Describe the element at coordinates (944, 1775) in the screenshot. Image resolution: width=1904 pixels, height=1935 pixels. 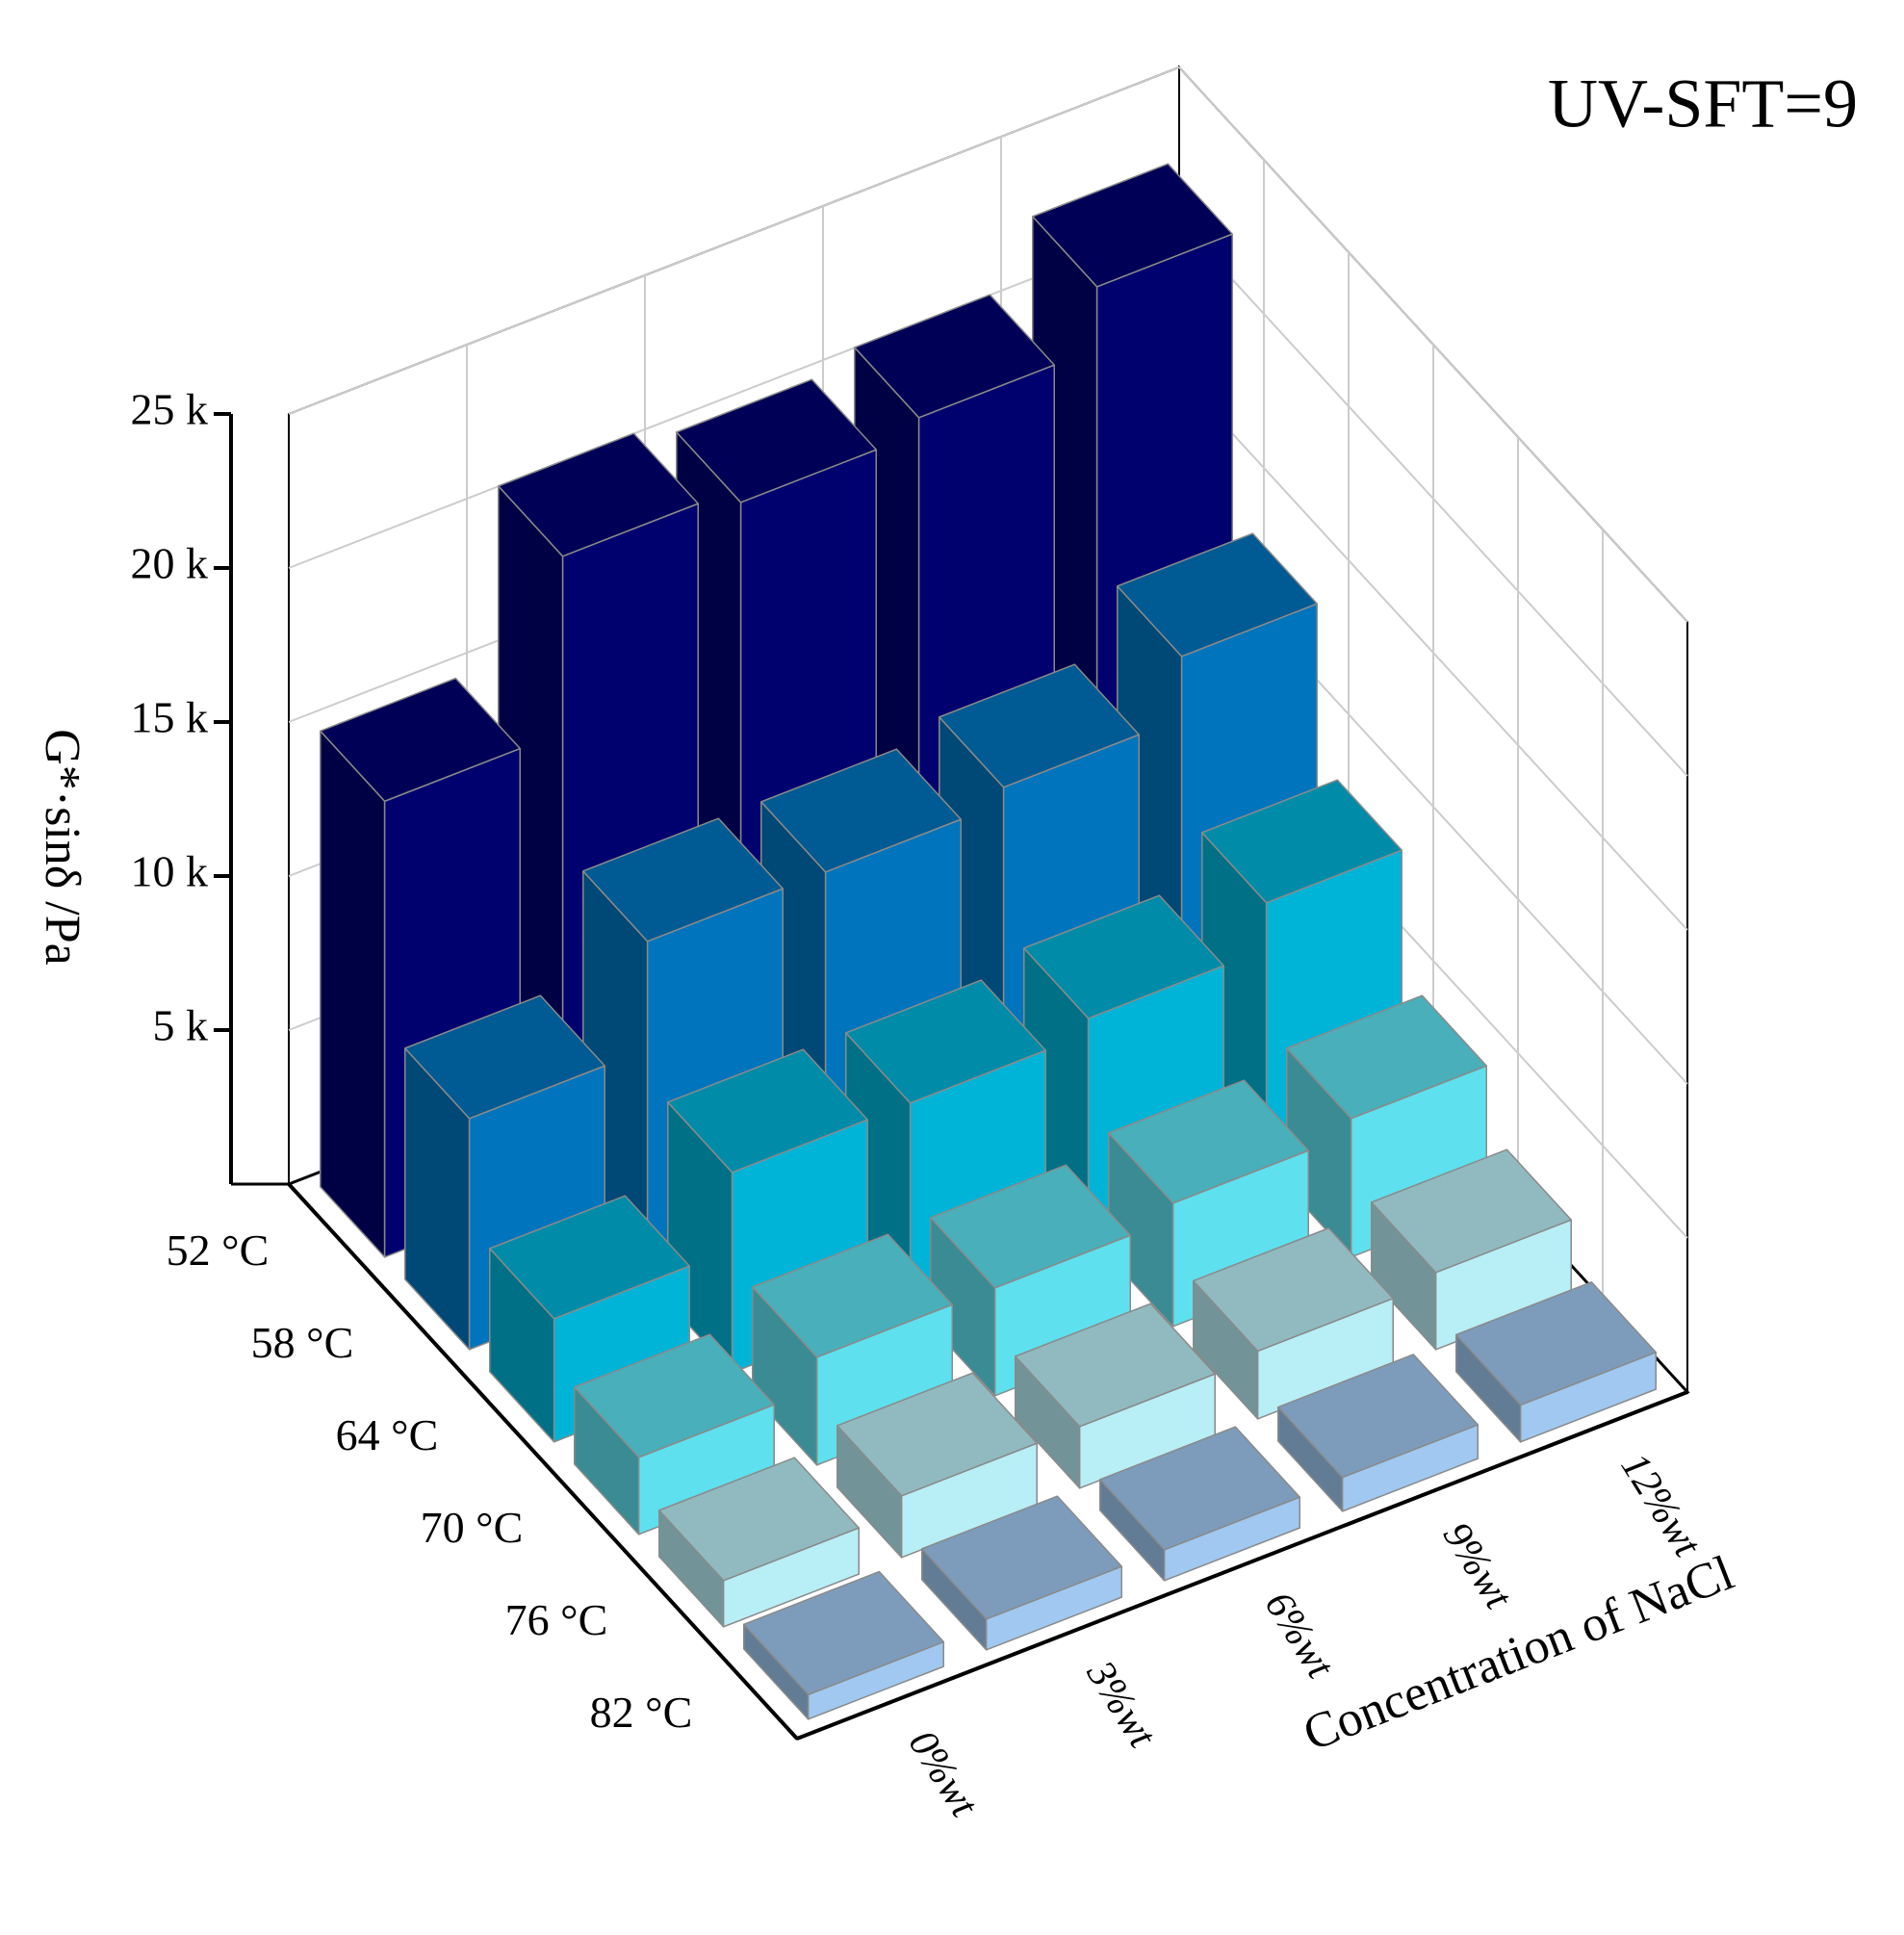
I see `x-tick-label: 0%wt` at that location.